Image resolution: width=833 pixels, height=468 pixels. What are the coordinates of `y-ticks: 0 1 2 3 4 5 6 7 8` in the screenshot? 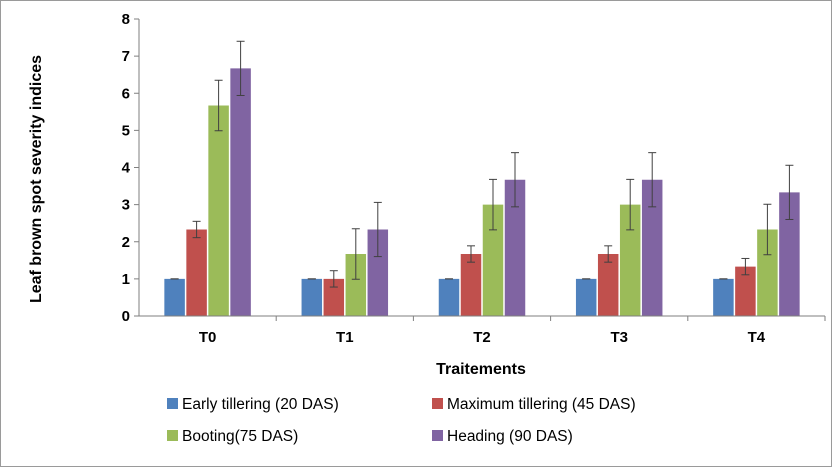 It's located at (130, 168).